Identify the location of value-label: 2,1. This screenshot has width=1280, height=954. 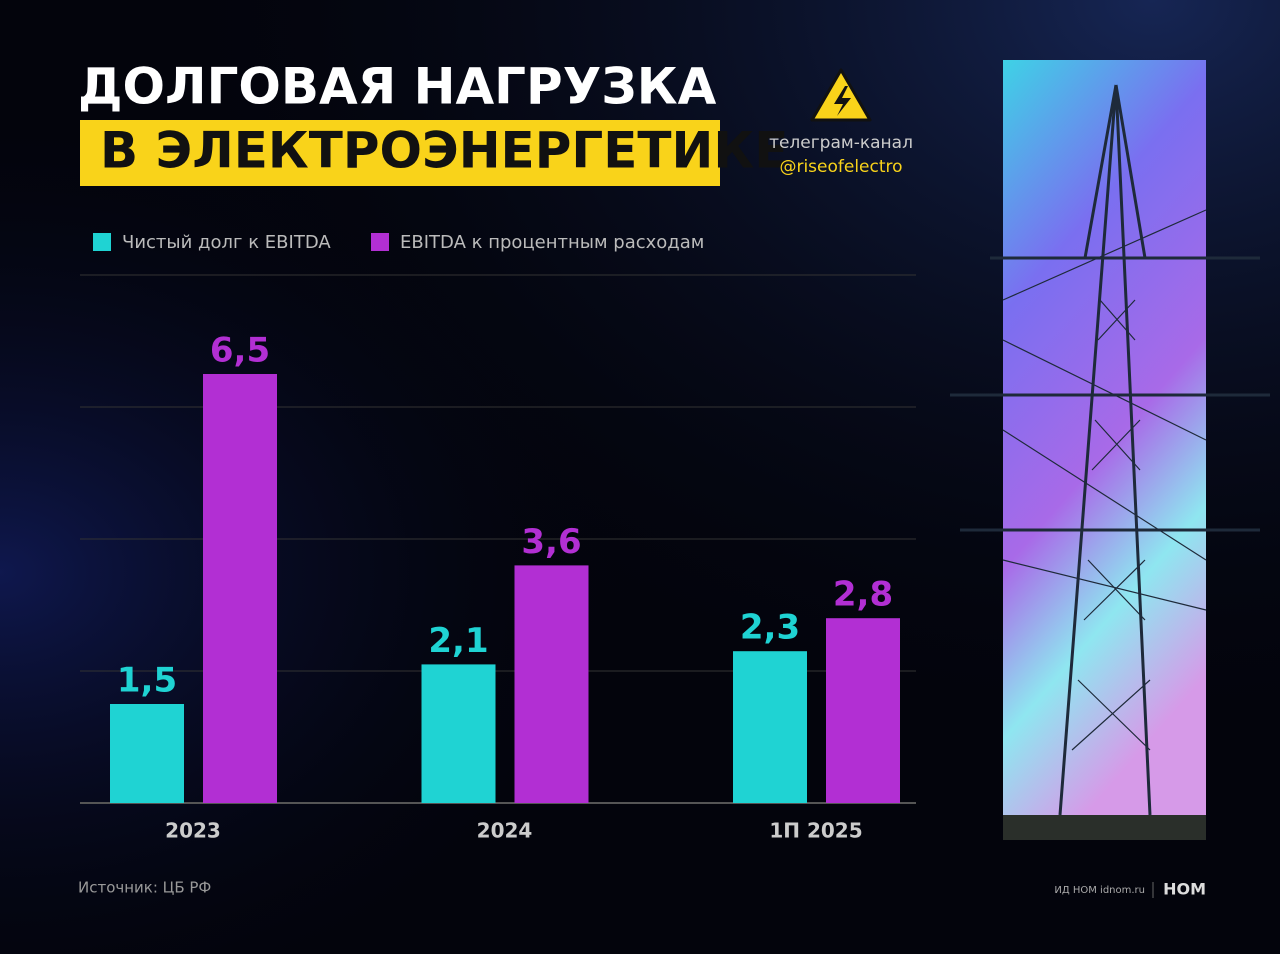
(458, 641).